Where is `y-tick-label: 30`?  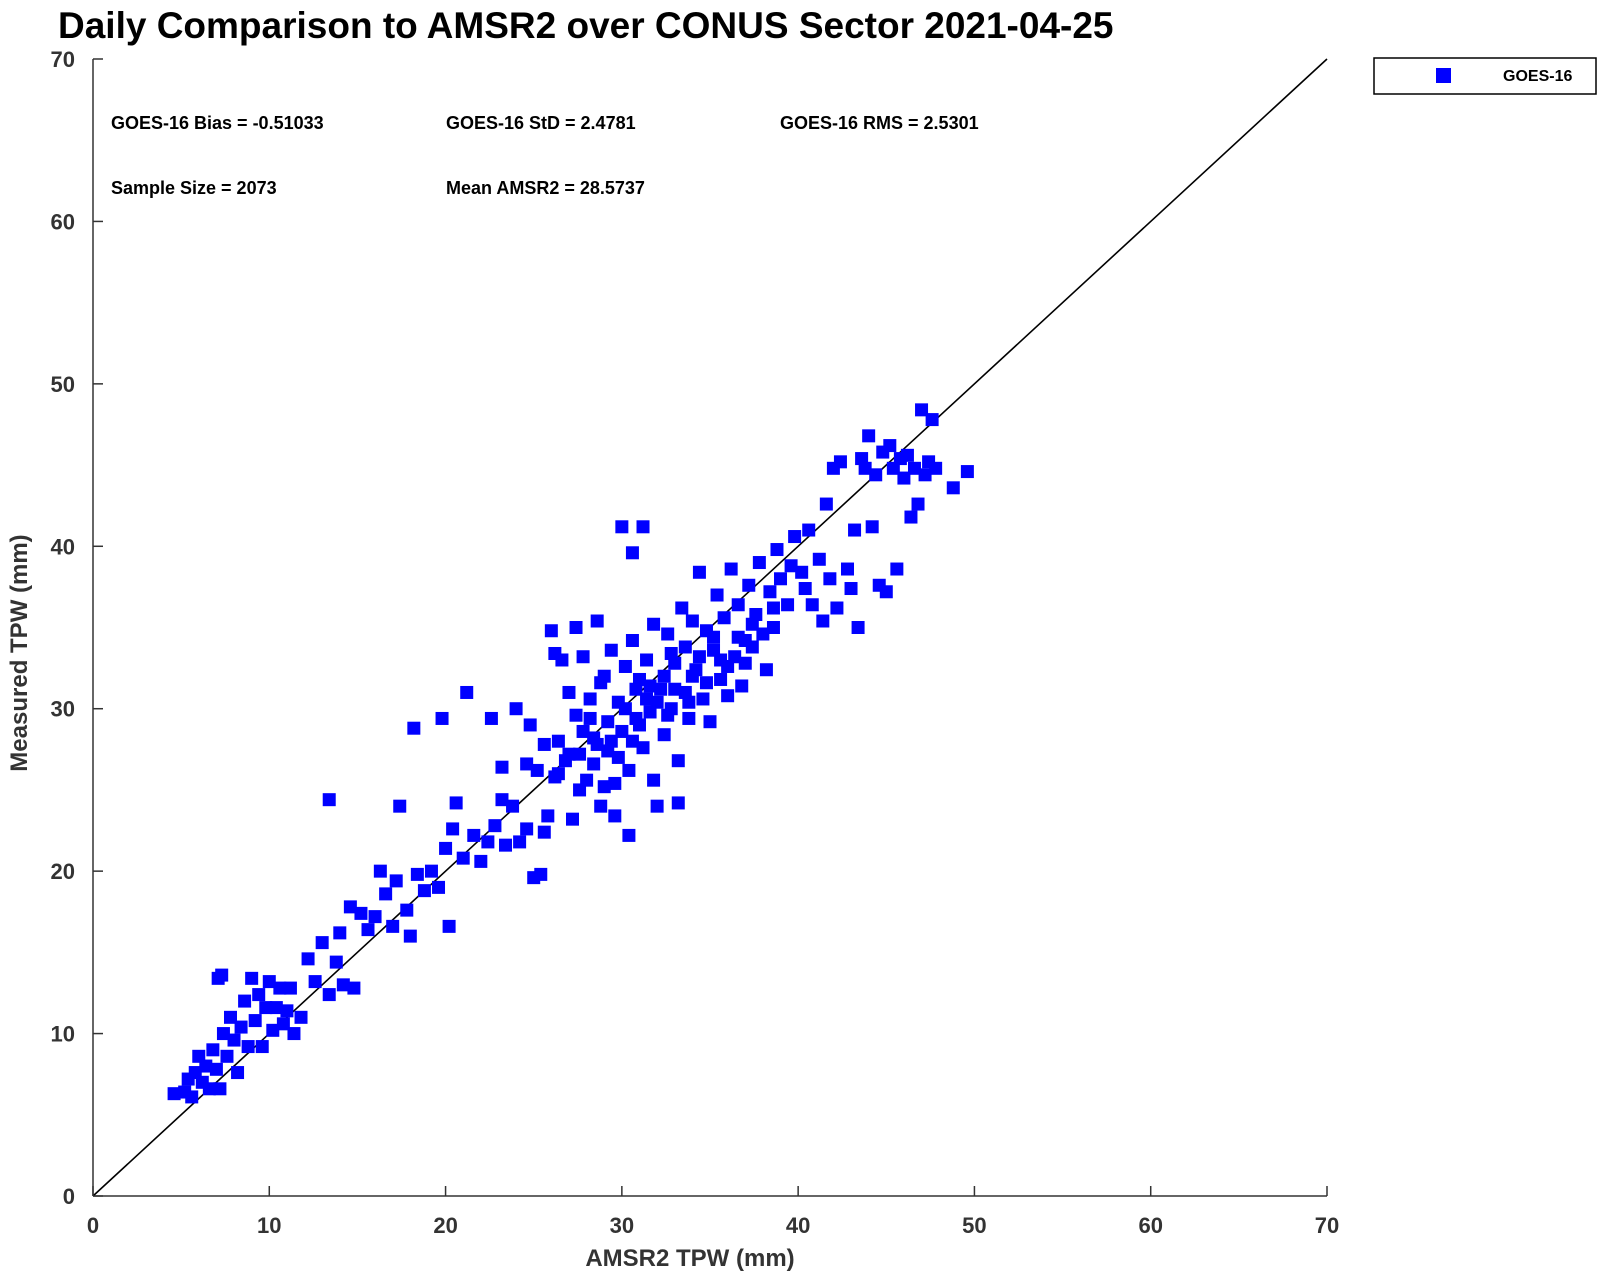
y-tick-label: 30 is located at coordinates (63, 709).